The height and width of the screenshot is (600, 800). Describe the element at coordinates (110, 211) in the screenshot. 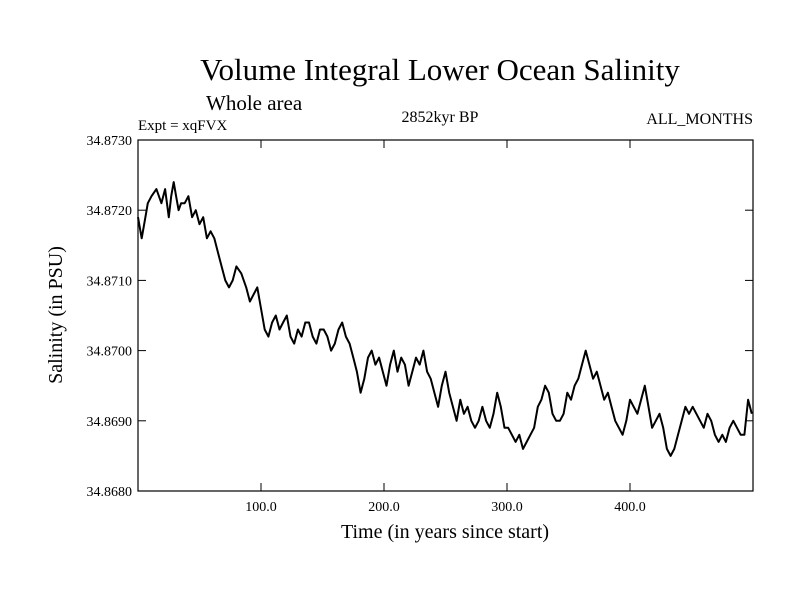

I see `y-tick-label: 34.8720` at that location.